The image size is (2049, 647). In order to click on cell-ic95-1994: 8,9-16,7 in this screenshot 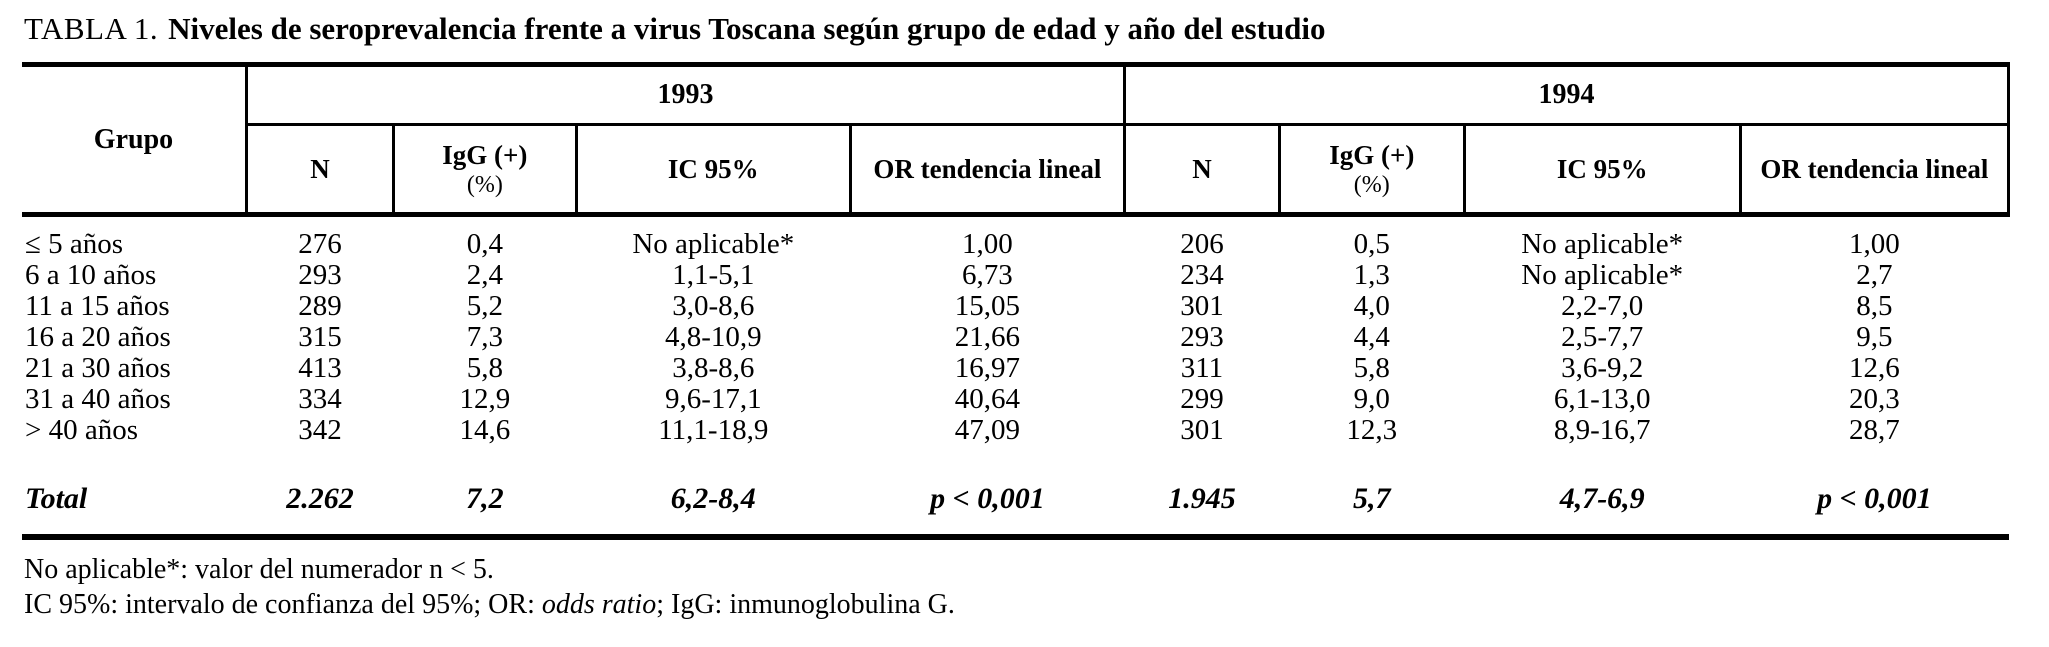, I will do `click(1602, 430)`.